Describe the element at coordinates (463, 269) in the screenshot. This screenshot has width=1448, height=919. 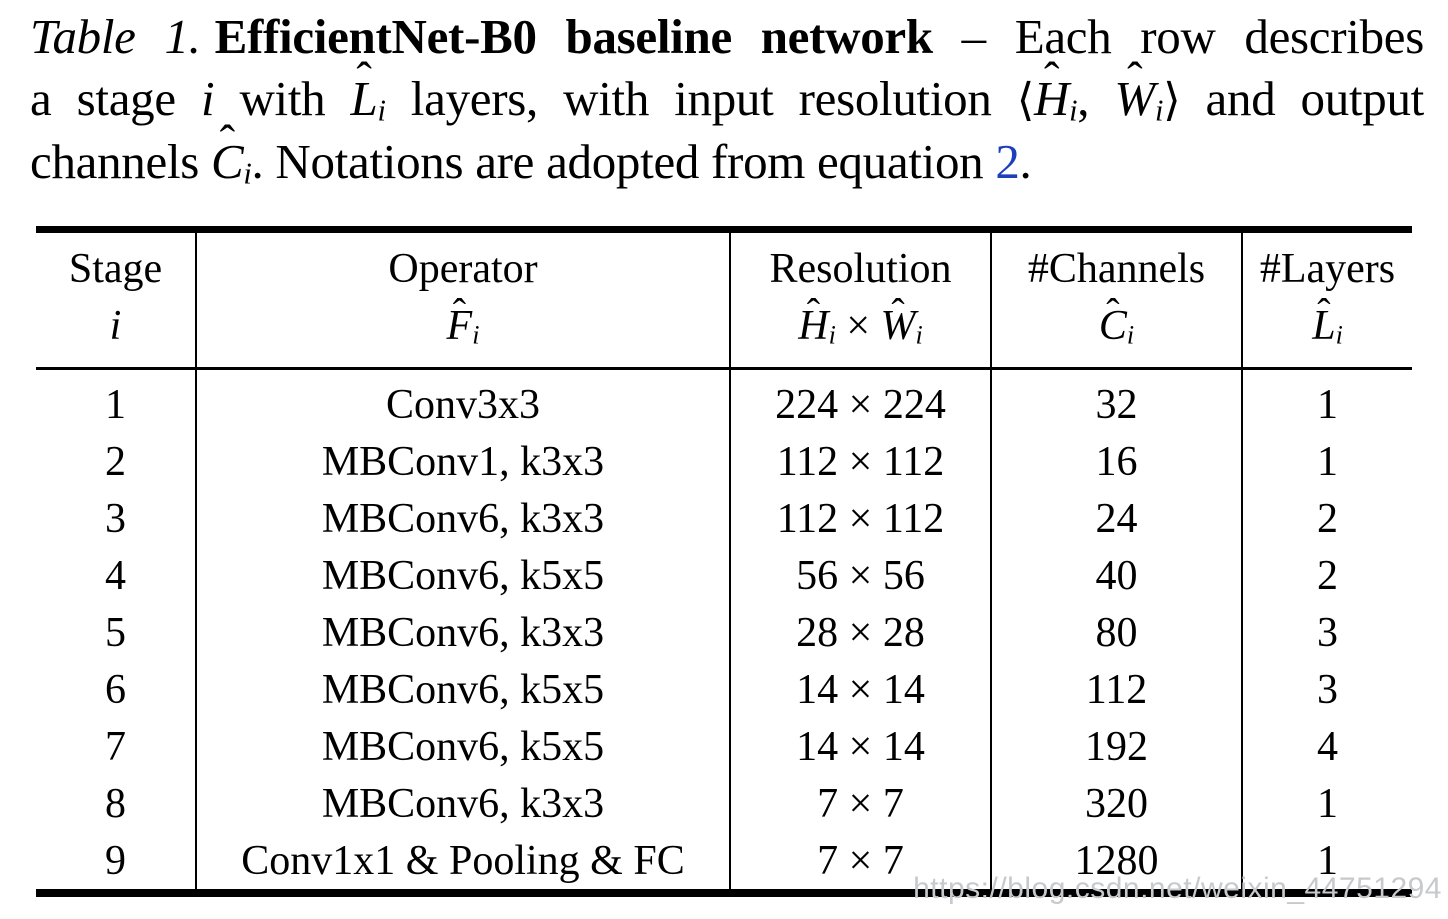
I see `column-title: Operator` at that location.